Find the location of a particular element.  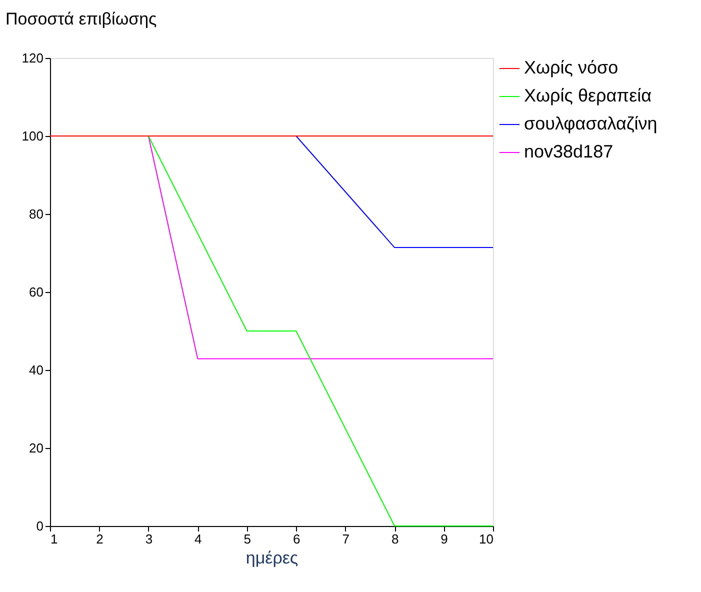

legend-label: Χωρίς νόσο is located at coordinates (571, 68).